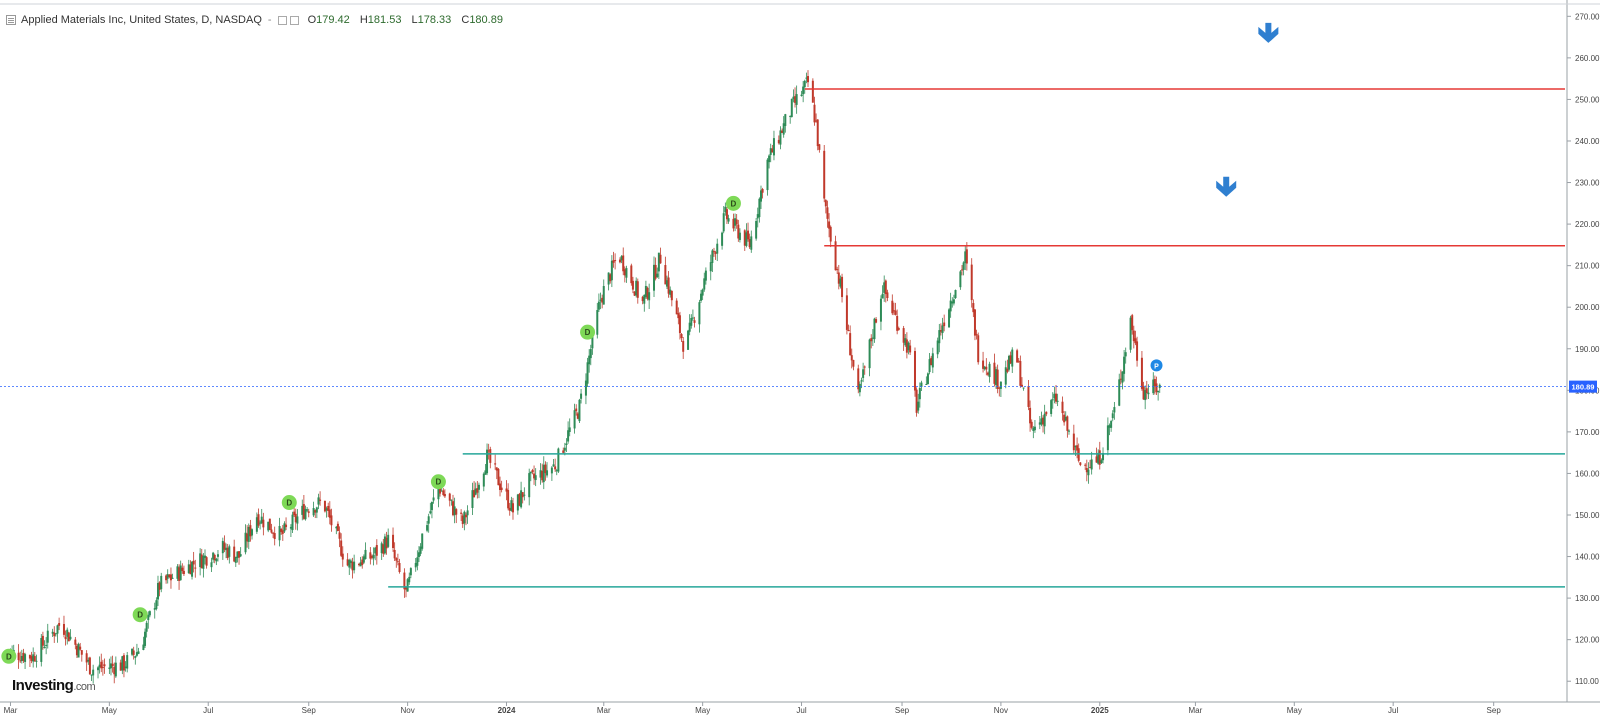 The height and width of the screenshot is (718, 1600). I want to click on settings-toggle-icon, so click(282, 20).